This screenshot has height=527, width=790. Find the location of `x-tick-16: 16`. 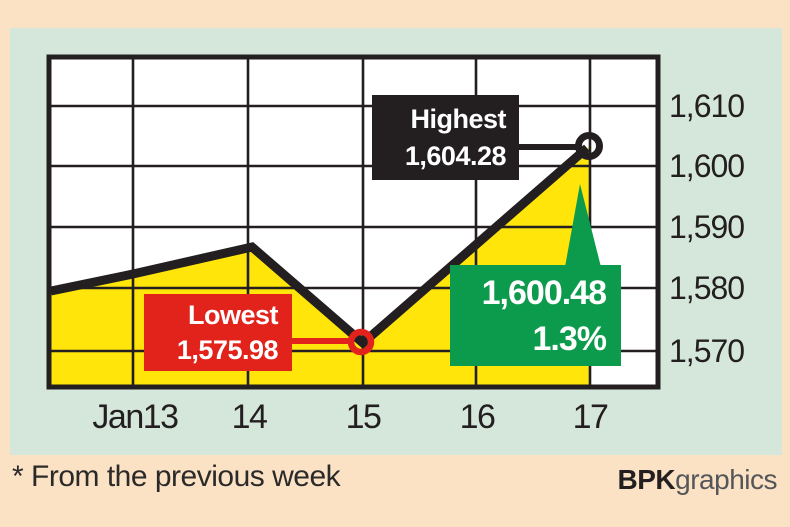

x-tick-16: 16 is located at coordinates (477, 417).